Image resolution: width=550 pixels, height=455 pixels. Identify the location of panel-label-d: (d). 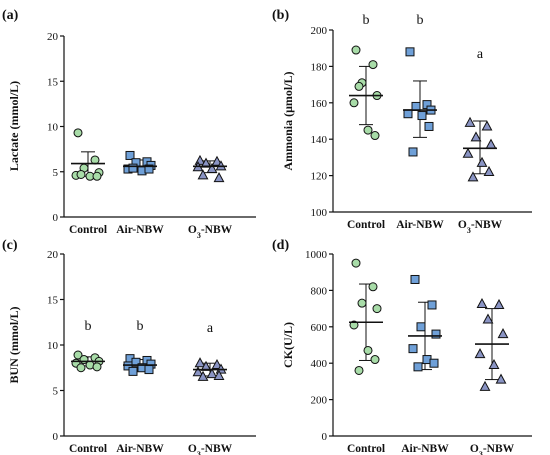
(280, 245).